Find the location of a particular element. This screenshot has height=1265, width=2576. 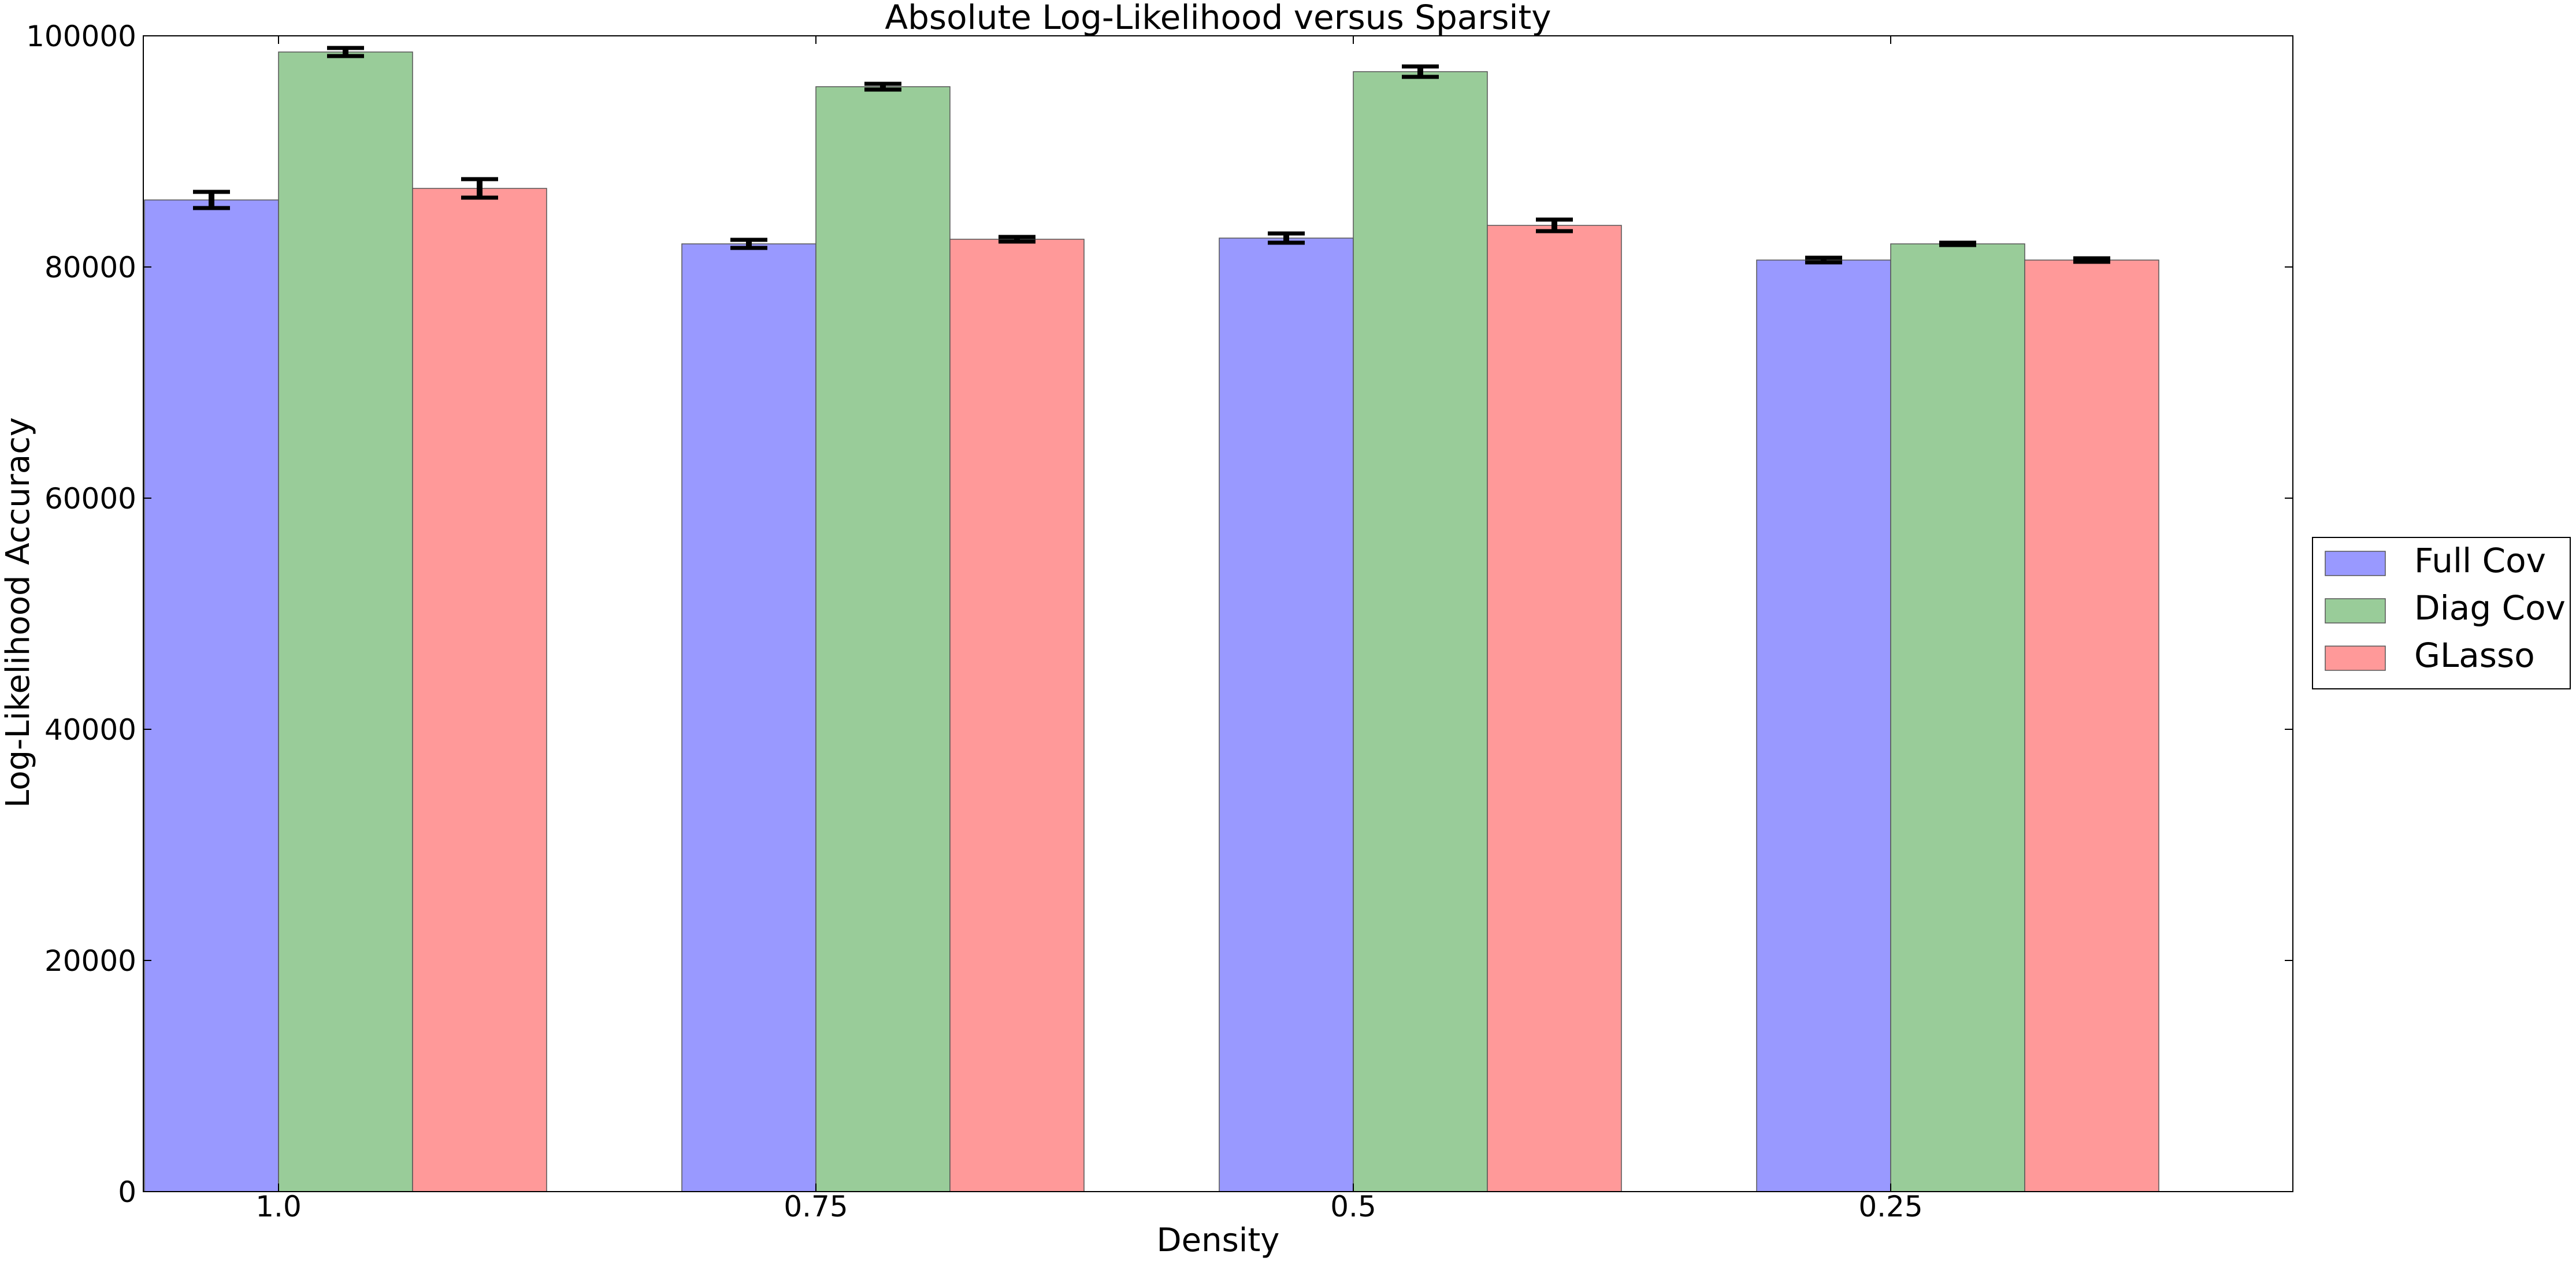

y-axis-label: Log-Likelihood Accuracy is located at coordinates (19, 612).